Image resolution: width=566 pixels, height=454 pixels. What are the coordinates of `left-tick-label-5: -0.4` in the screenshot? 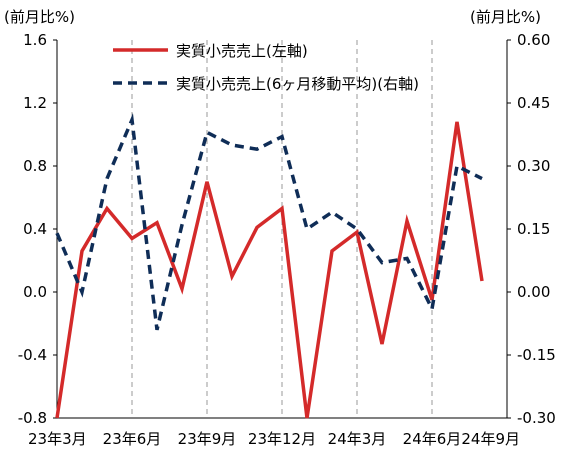 It's located at (32, 355).